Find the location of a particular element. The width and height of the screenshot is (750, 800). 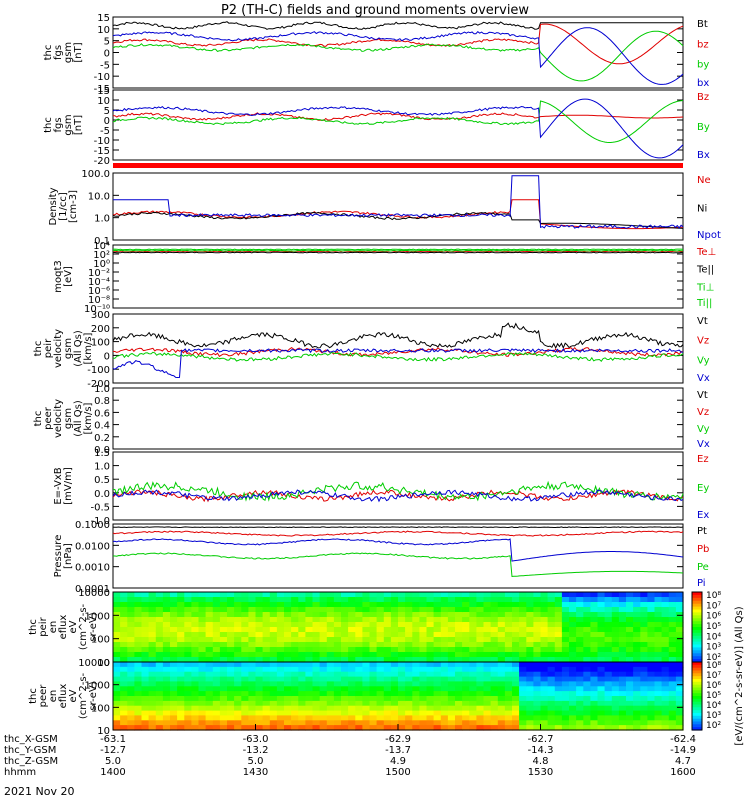

legend-label: Vy is located at coordinates (703, 360).